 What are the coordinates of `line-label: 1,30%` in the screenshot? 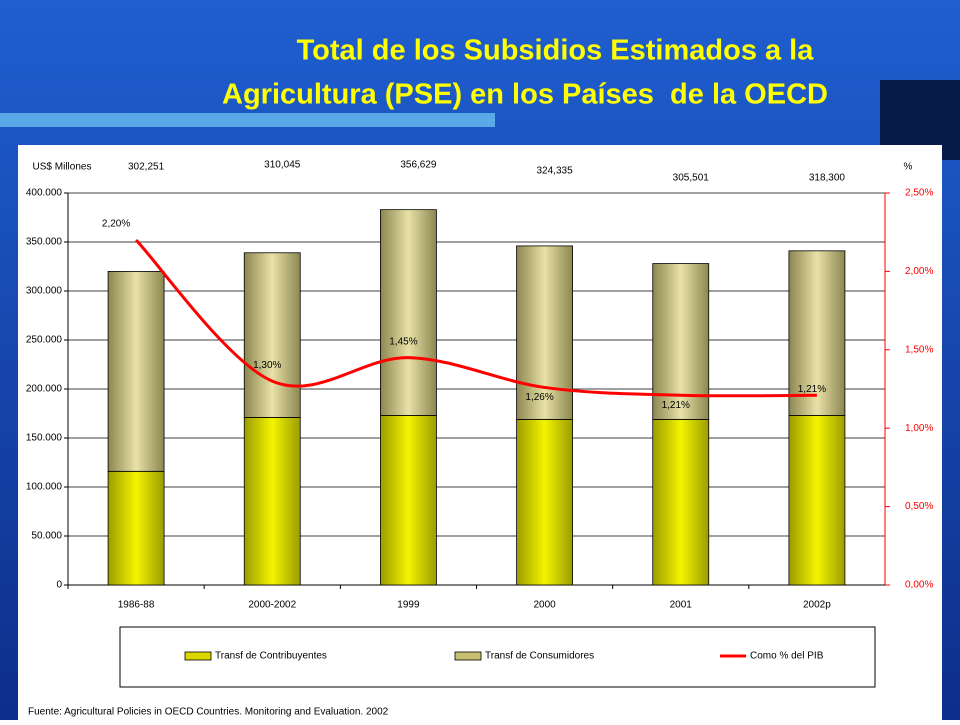 It's located at (267, 365).